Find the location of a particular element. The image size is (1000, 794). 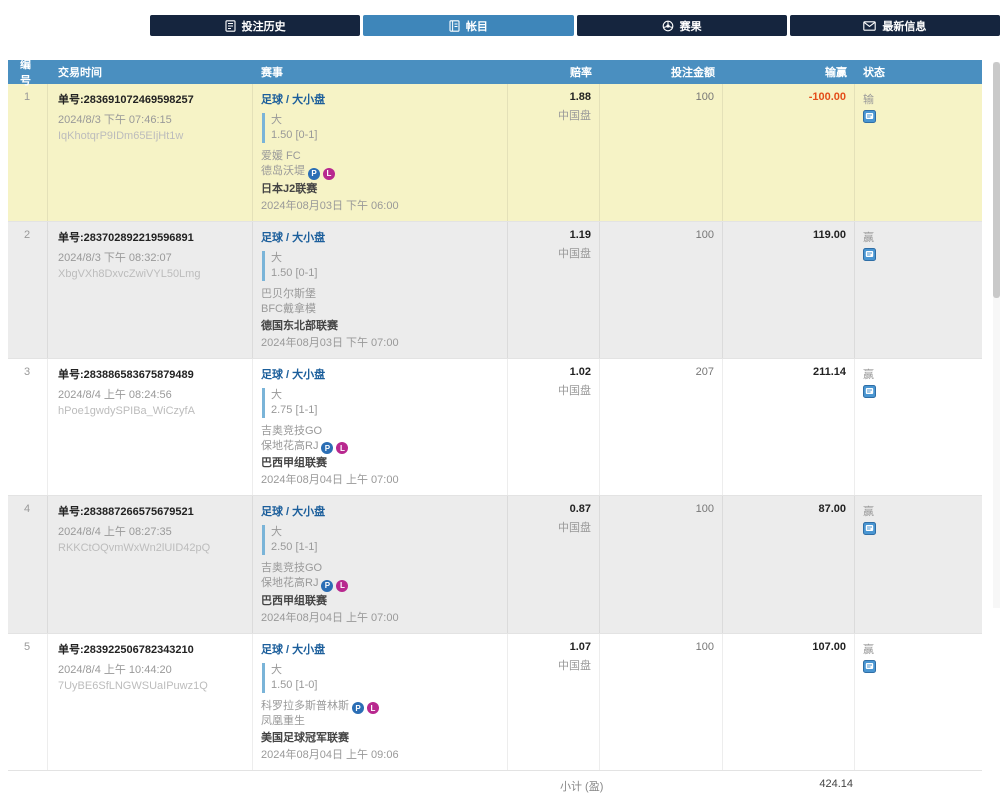

nav-results-button: 赛果 is located at coordinates (681, 25).